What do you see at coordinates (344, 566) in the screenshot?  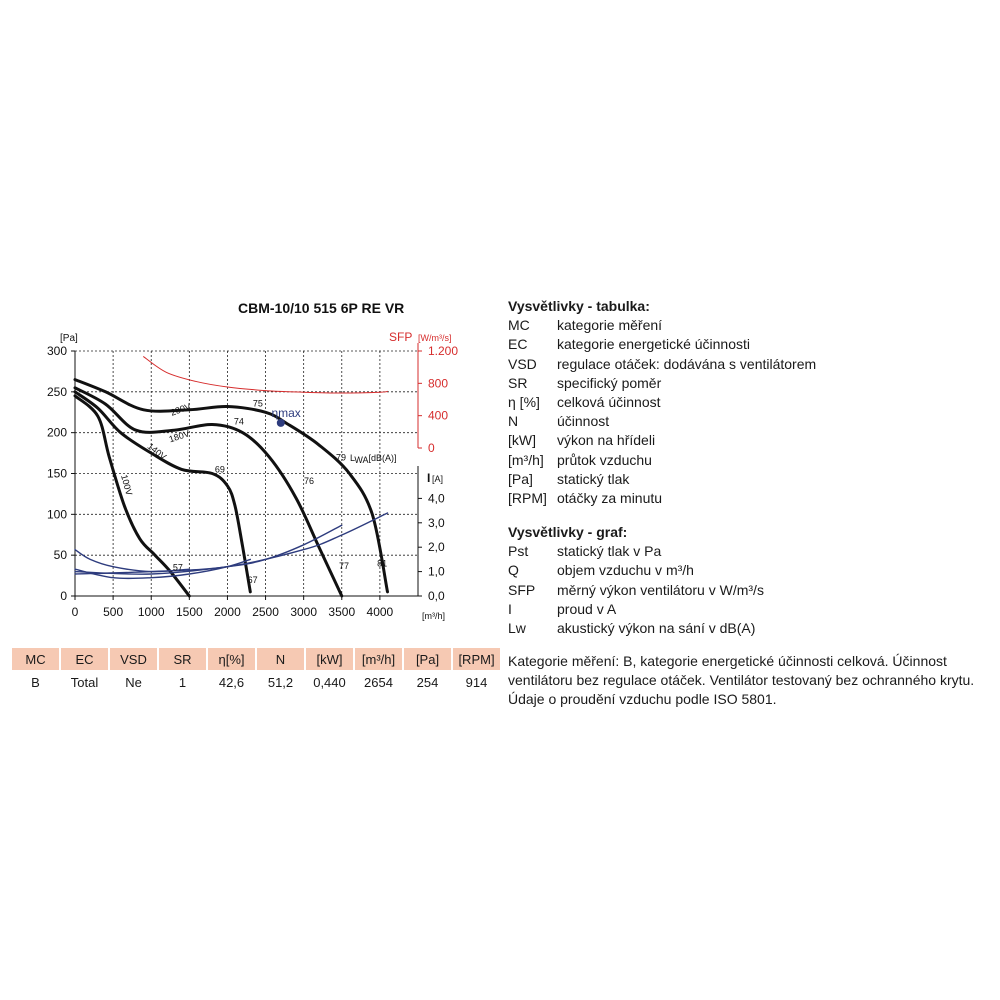 I see `curve-annotation: 77` at bounding box center [344, 566].